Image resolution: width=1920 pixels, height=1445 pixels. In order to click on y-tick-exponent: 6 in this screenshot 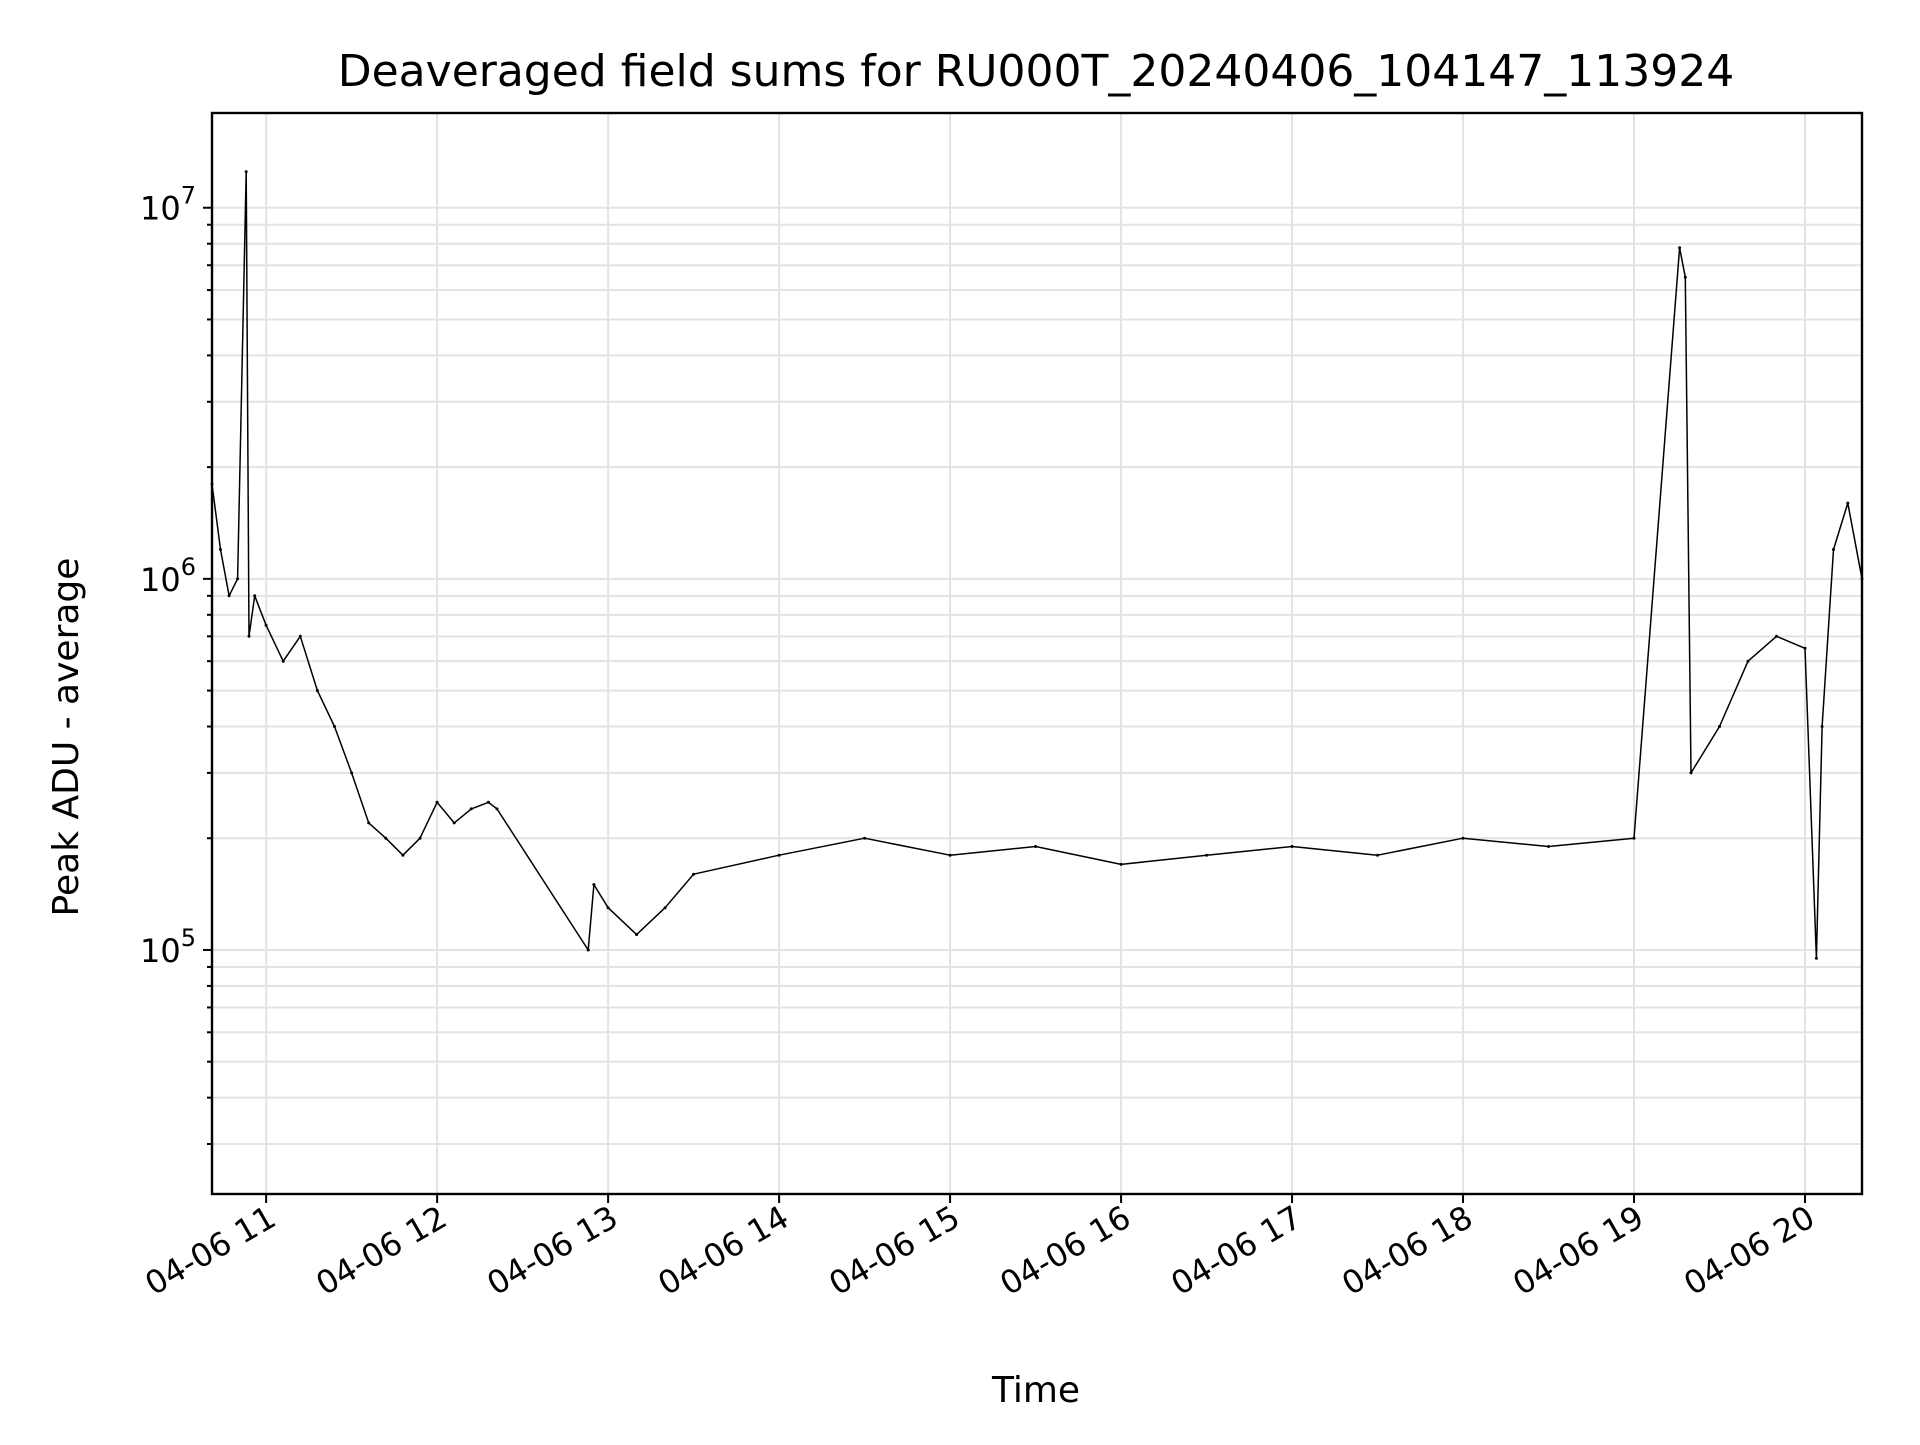, I will do `click(188, 567)`.